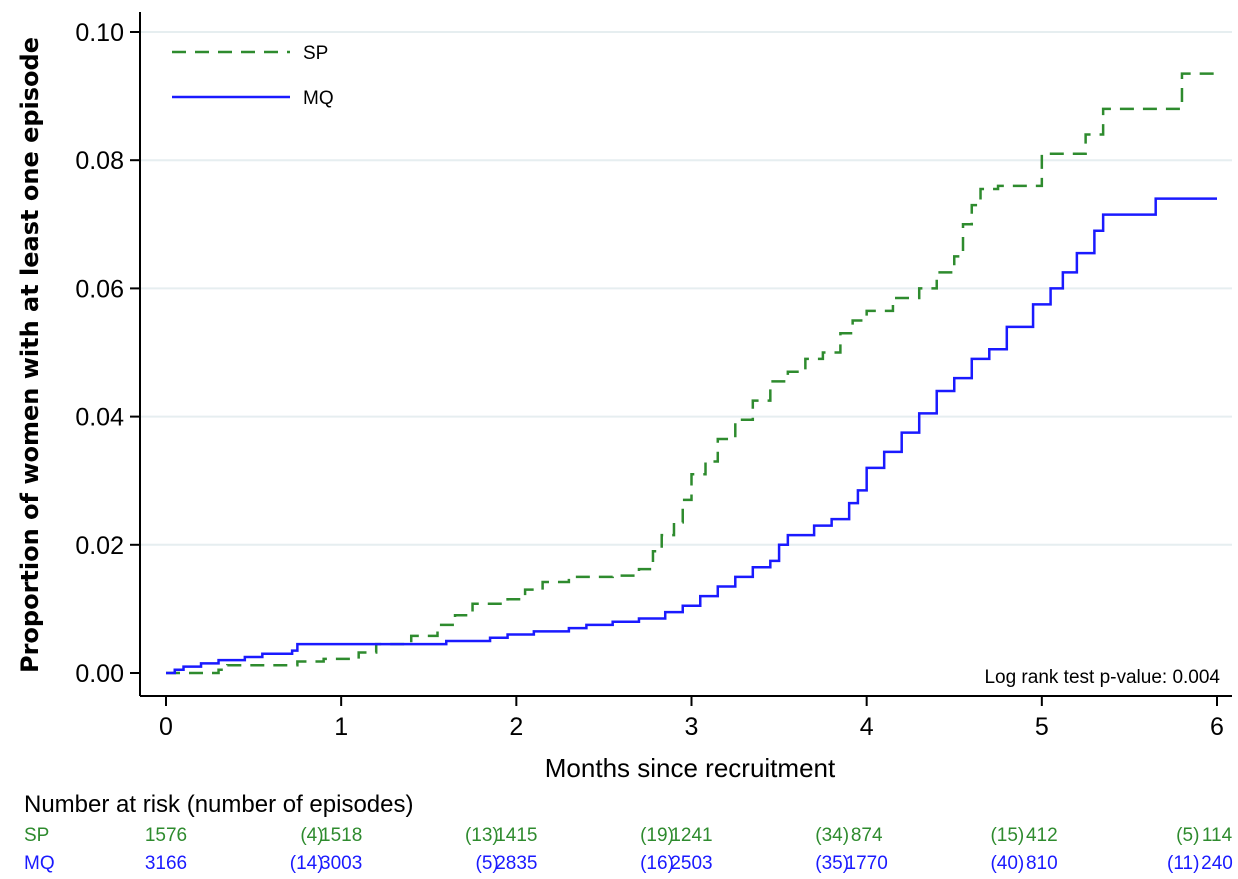 The height and width of the screenshot is (879, 1238). Describe the element at coordinates (1007, 835) in the screenshot. I see `risk-episodes-value: (15)` at that location.